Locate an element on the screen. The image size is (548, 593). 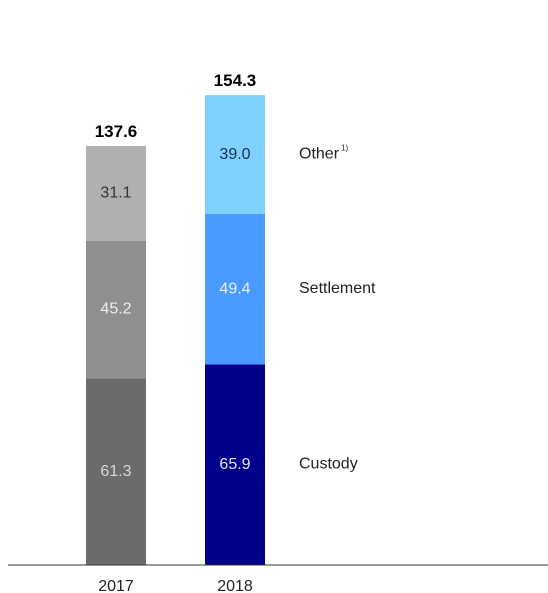
segment-value-label: 45.2 is located at coordinates (115, 309).